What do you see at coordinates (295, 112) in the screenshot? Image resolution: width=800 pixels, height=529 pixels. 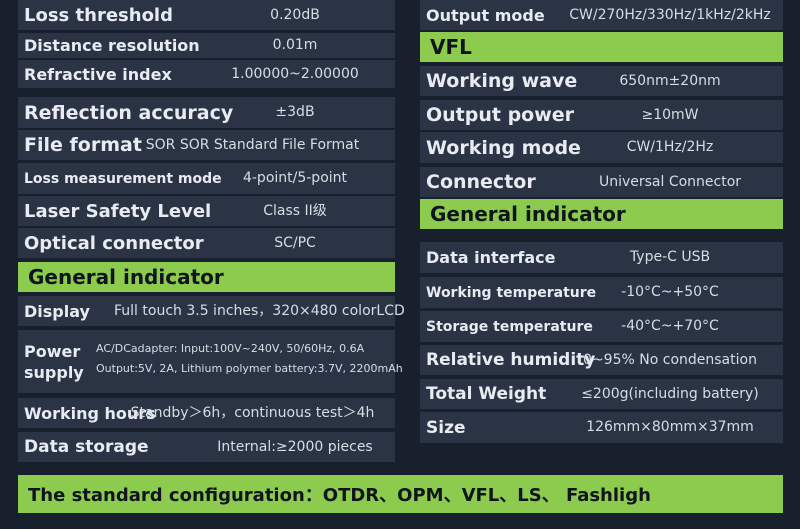 I see `spec-value: ±3dB` at bounding box center [295, 112].